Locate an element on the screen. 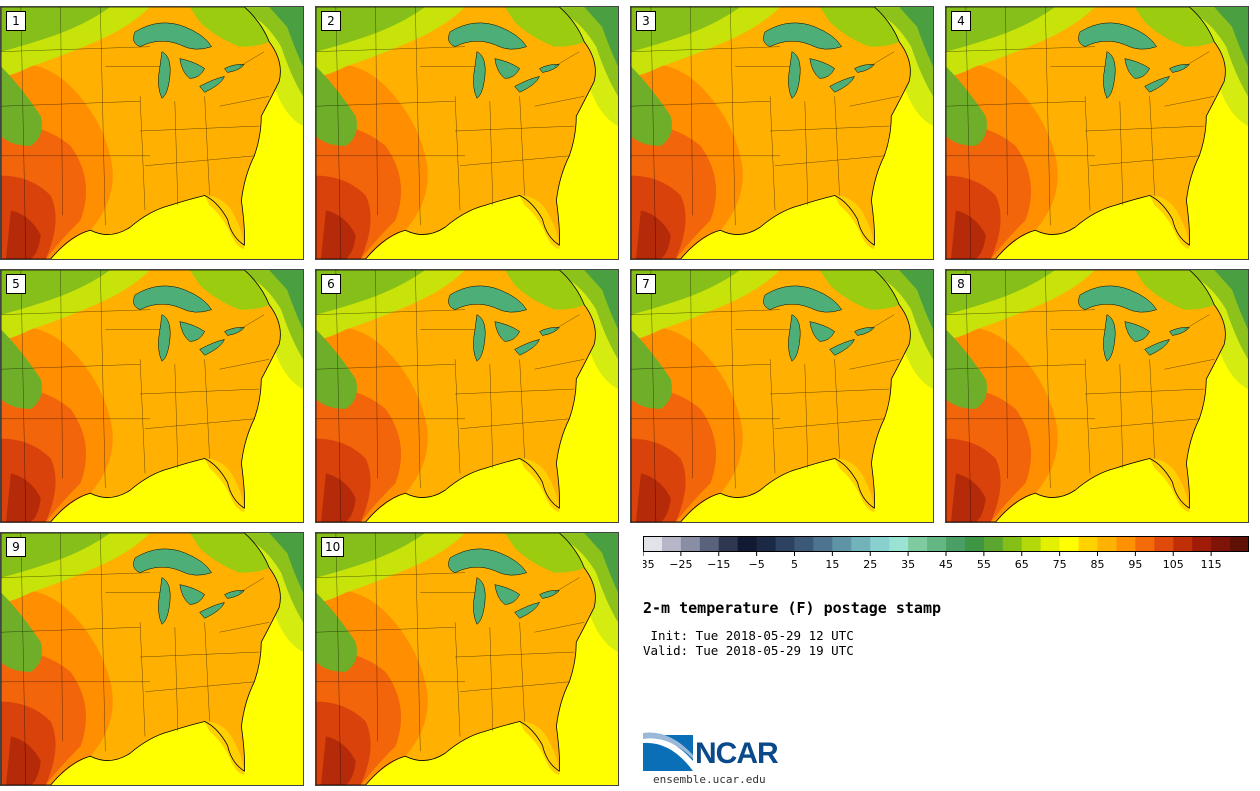 Image resolution: width=1260 pixels, height=791 pixels. colorbar-tick-label: −35 is located at coordinates (649, 564).